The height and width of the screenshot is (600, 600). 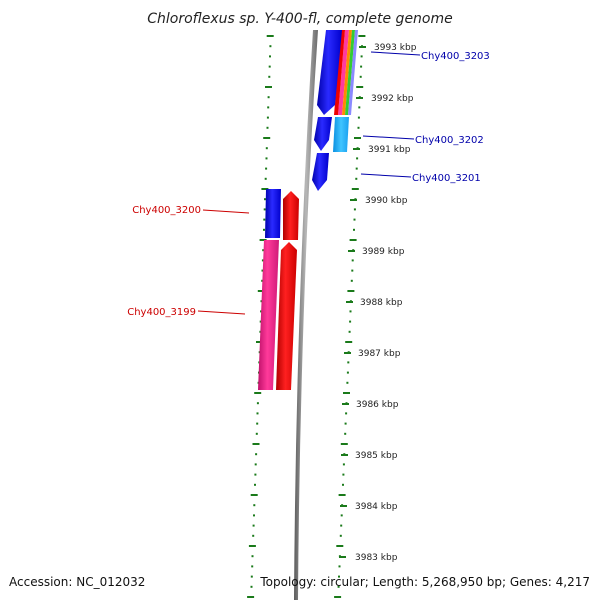 What do you see at coordinates (383, 252) in the screenshot?
I see `kbp-label: 3989 kbp` at bounding box center [383, 252].